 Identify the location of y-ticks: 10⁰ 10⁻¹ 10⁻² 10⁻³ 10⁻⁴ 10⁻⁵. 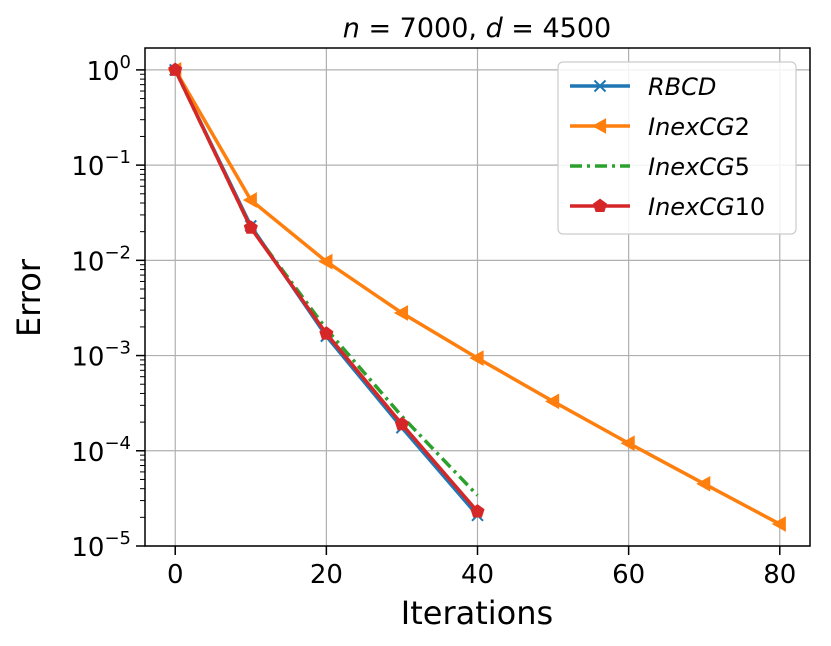
(108, 307).